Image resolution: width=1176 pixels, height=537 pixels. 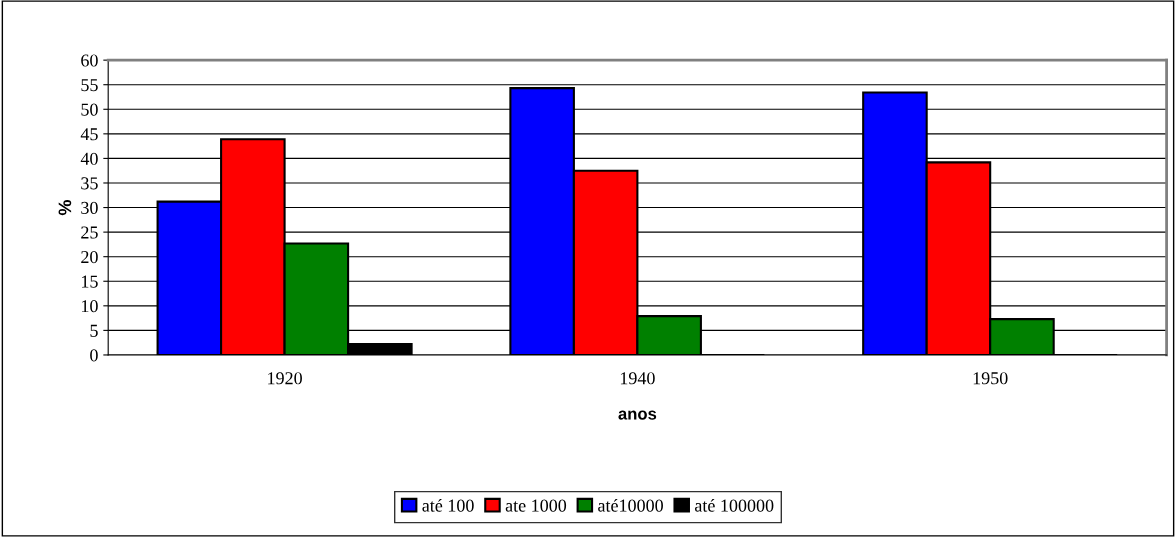 I want to click on legend-label: até 100, so click(x=448, y=505).